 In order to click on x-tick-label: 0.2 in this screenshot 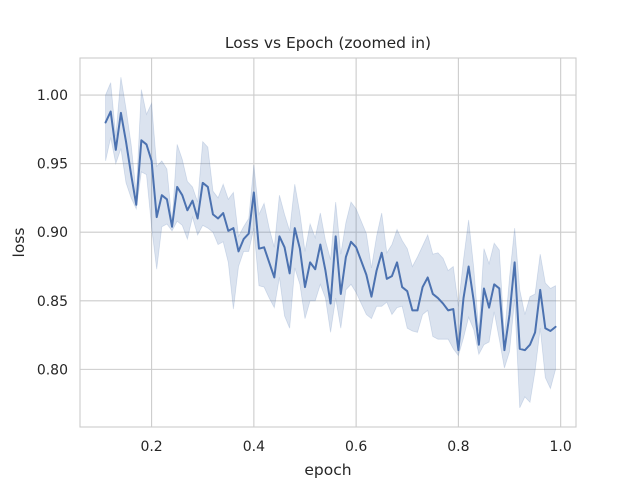, I will do `click(151, 447)`.